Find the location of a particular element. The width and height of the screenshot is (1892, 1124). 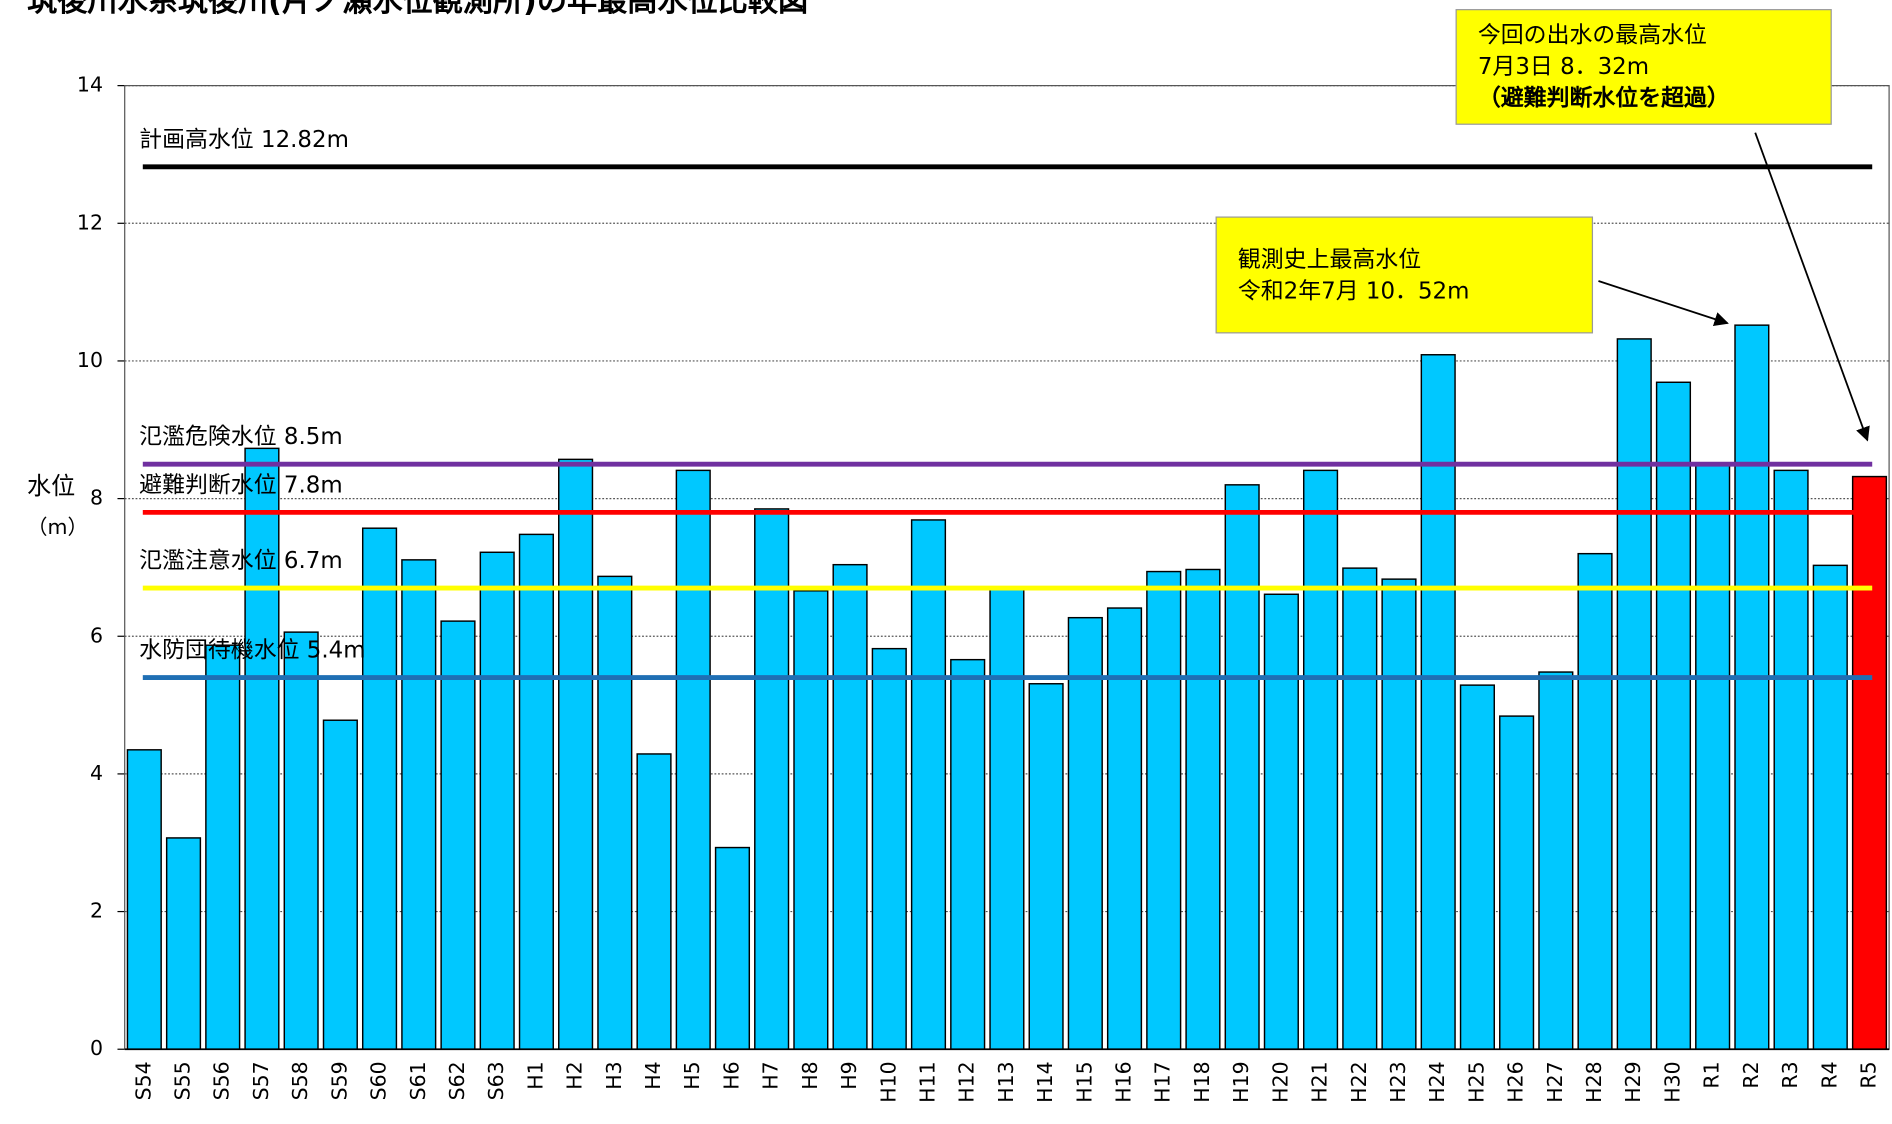

annotation-text: 観測史上最高水位 is located at coordinates (1329, 260).